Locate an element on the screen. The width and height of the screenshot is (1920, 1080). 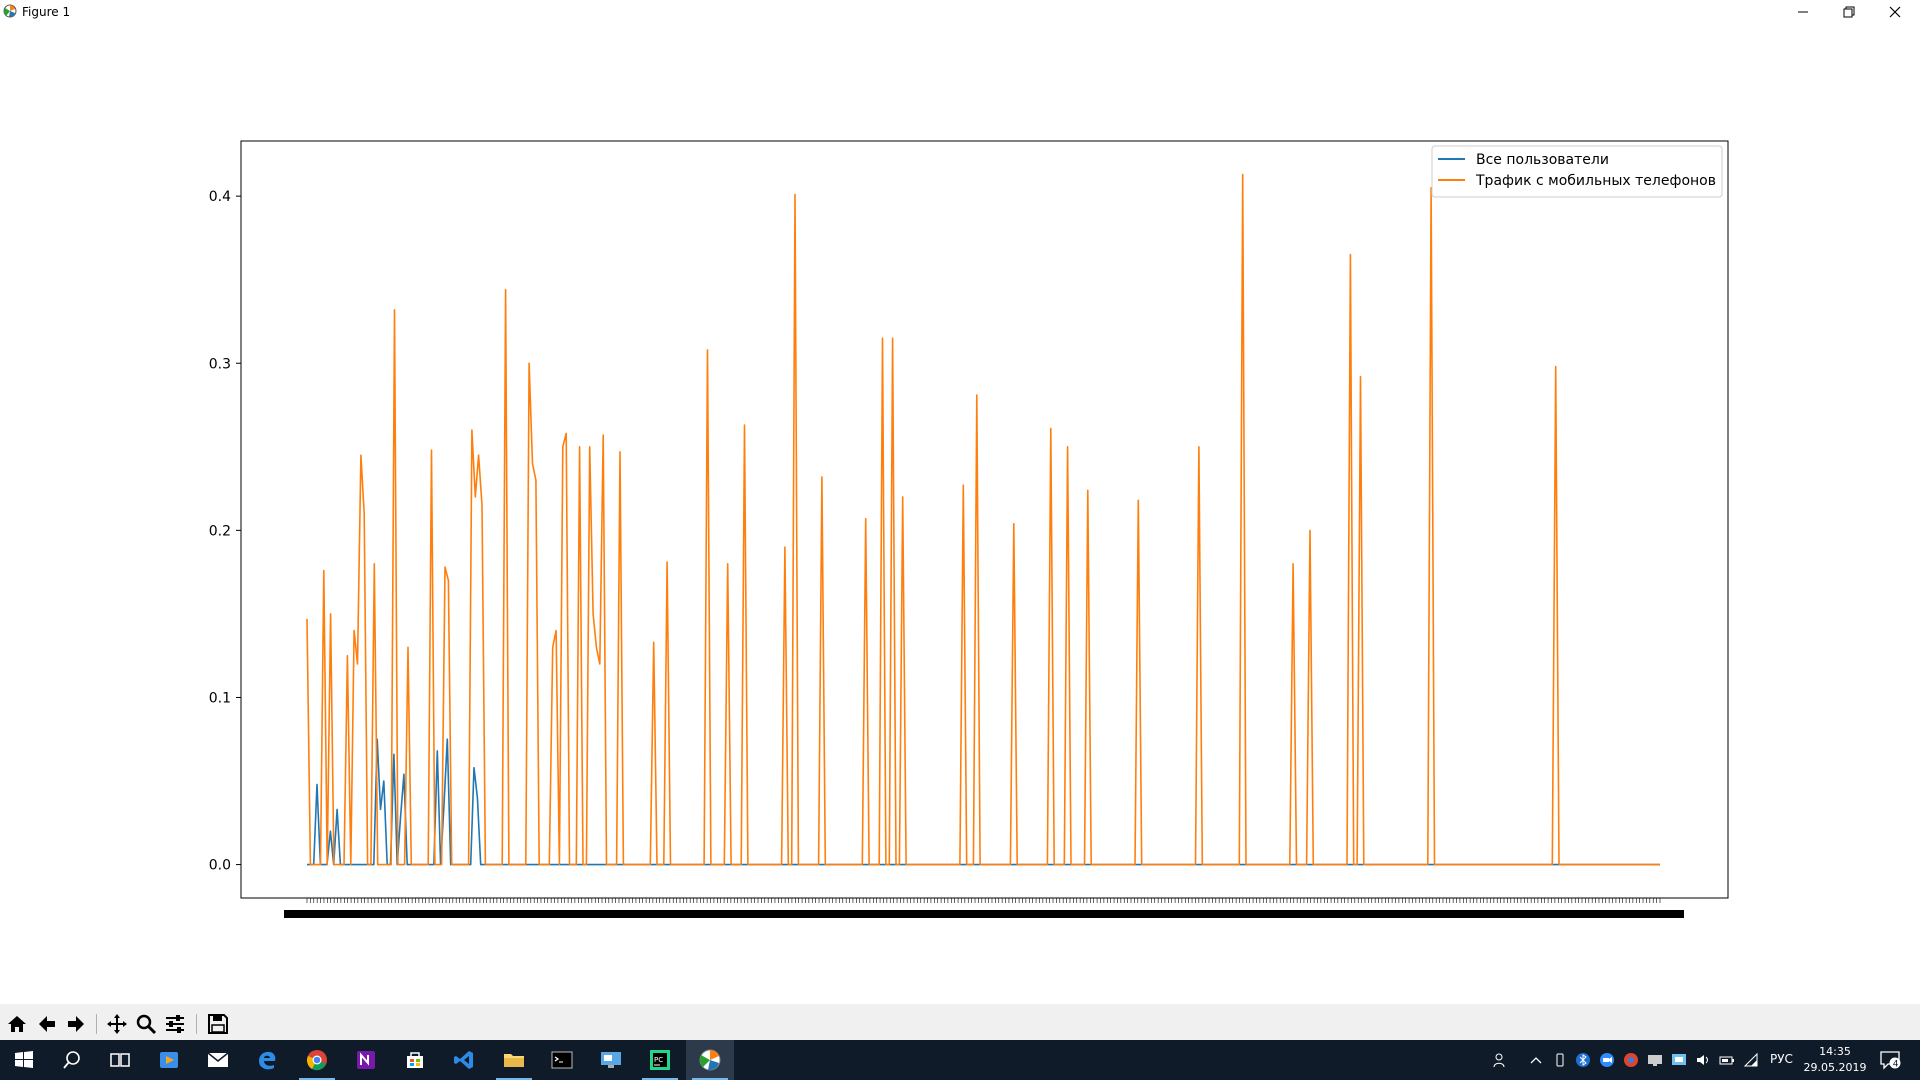
usb-icon is located at coordinates (1560, 1060).